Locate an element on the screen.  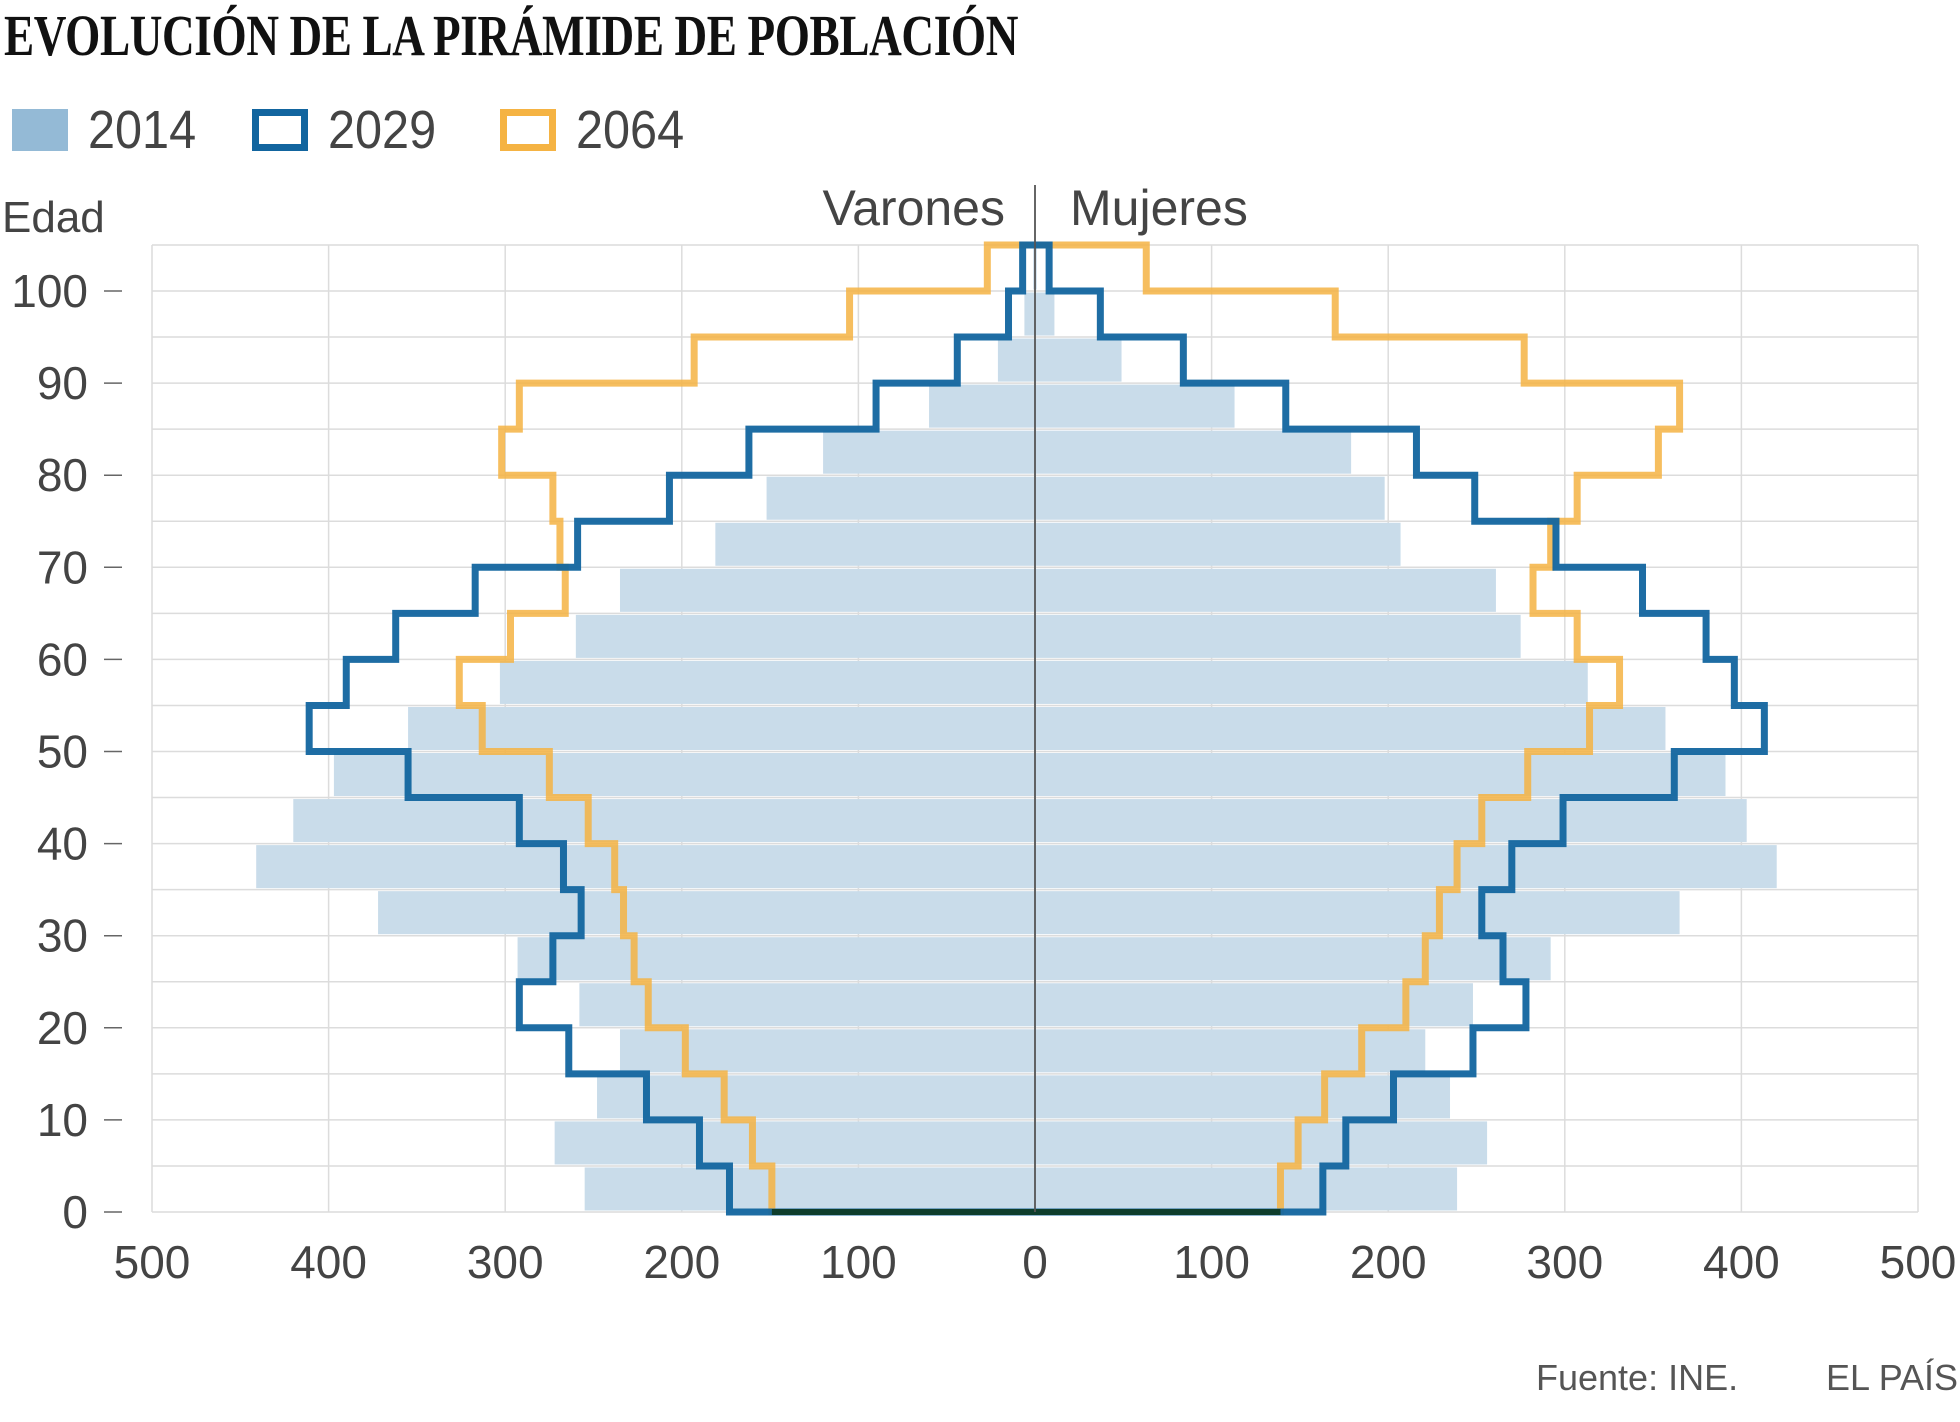
legend-label-2064: 2064 is located at coordinates (630, 130).